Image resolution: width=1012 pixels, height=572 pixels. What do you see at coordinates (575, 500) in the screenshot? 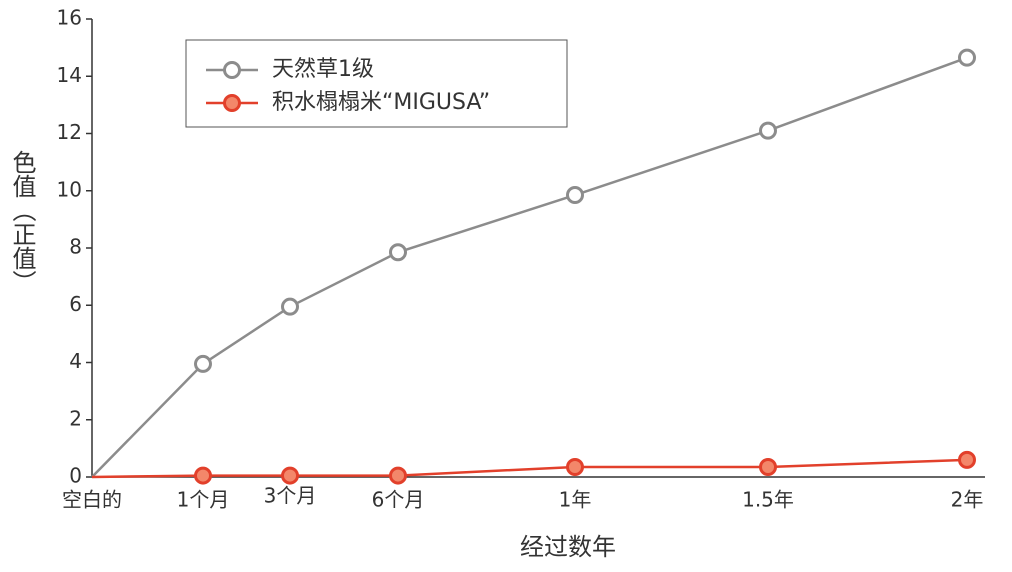
I see `x-tick-label: 1年` at bounding box center [575, 500].